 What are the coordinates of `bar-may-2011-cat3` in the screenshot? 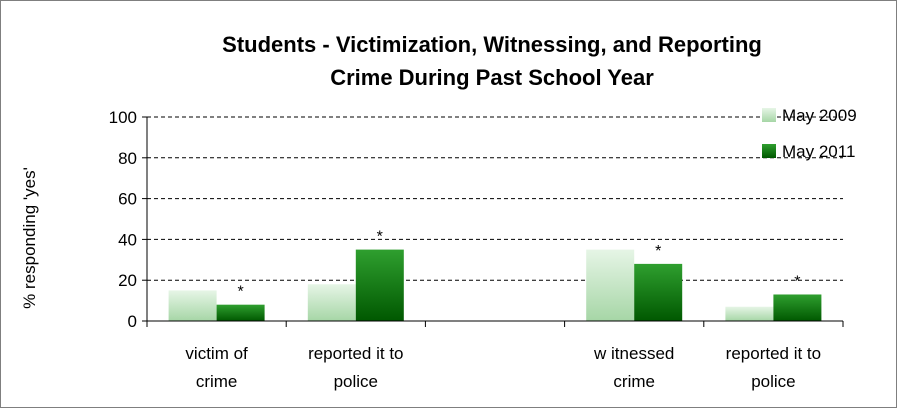 It's located at (658, 292).